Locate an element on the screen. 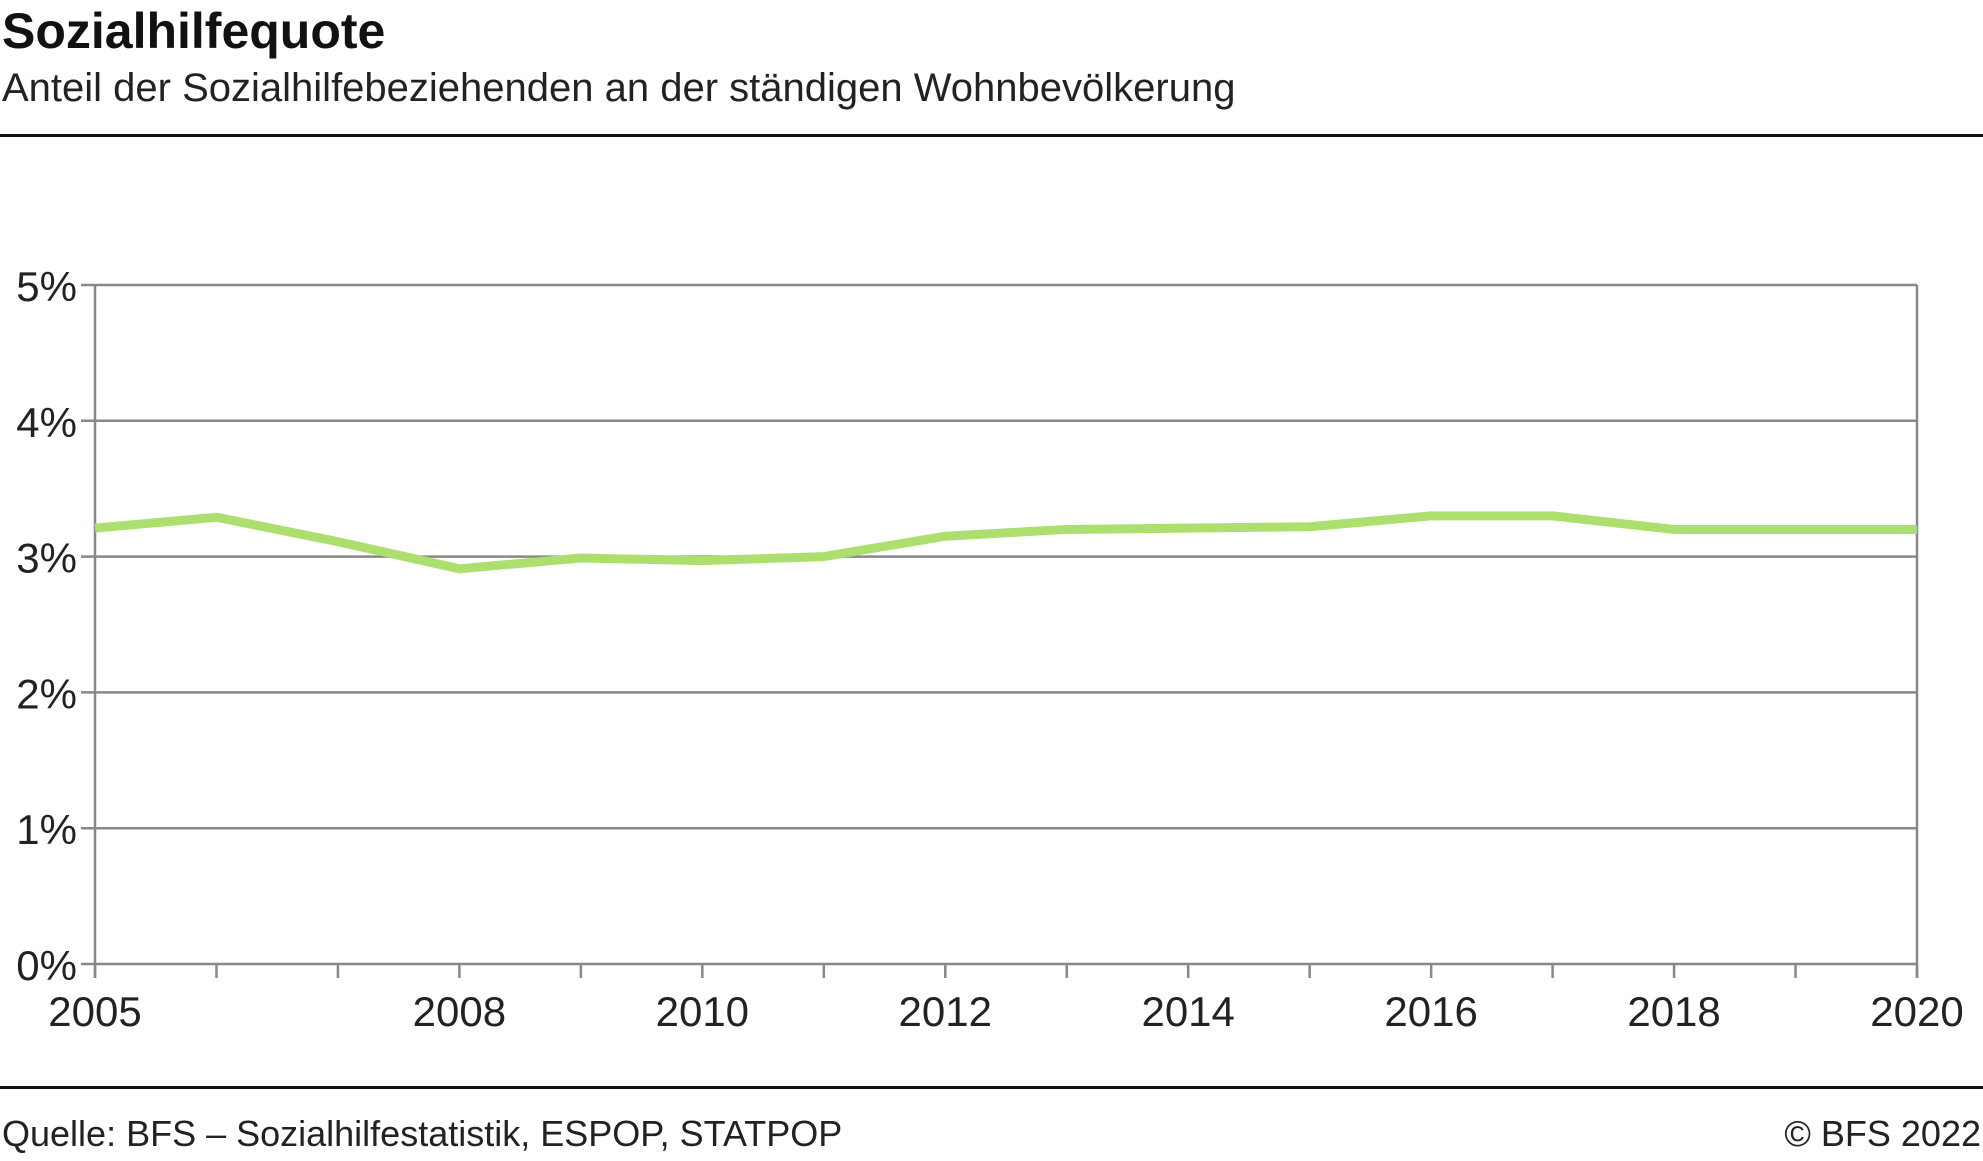 The width and height of the screenshot is (1983, 1161). x-tick-label: 2012 is located at coordinates (945, 1011).